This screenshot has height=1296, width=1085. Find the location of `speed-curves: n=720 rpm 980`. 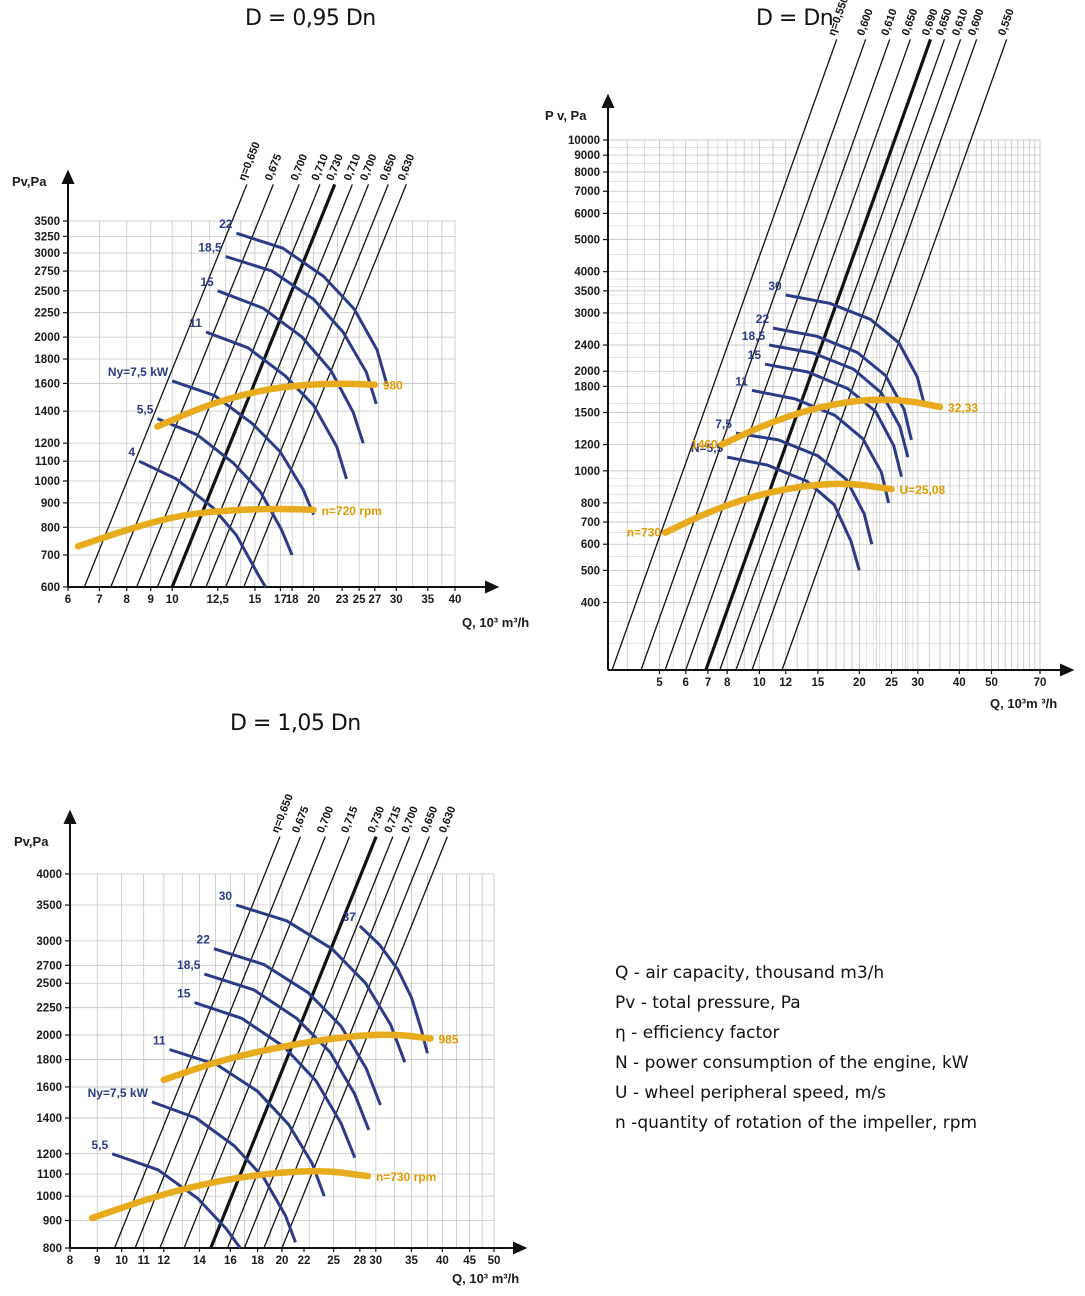

speed-curves: n=720 rpm 980 is located at coordinates (238, 464).